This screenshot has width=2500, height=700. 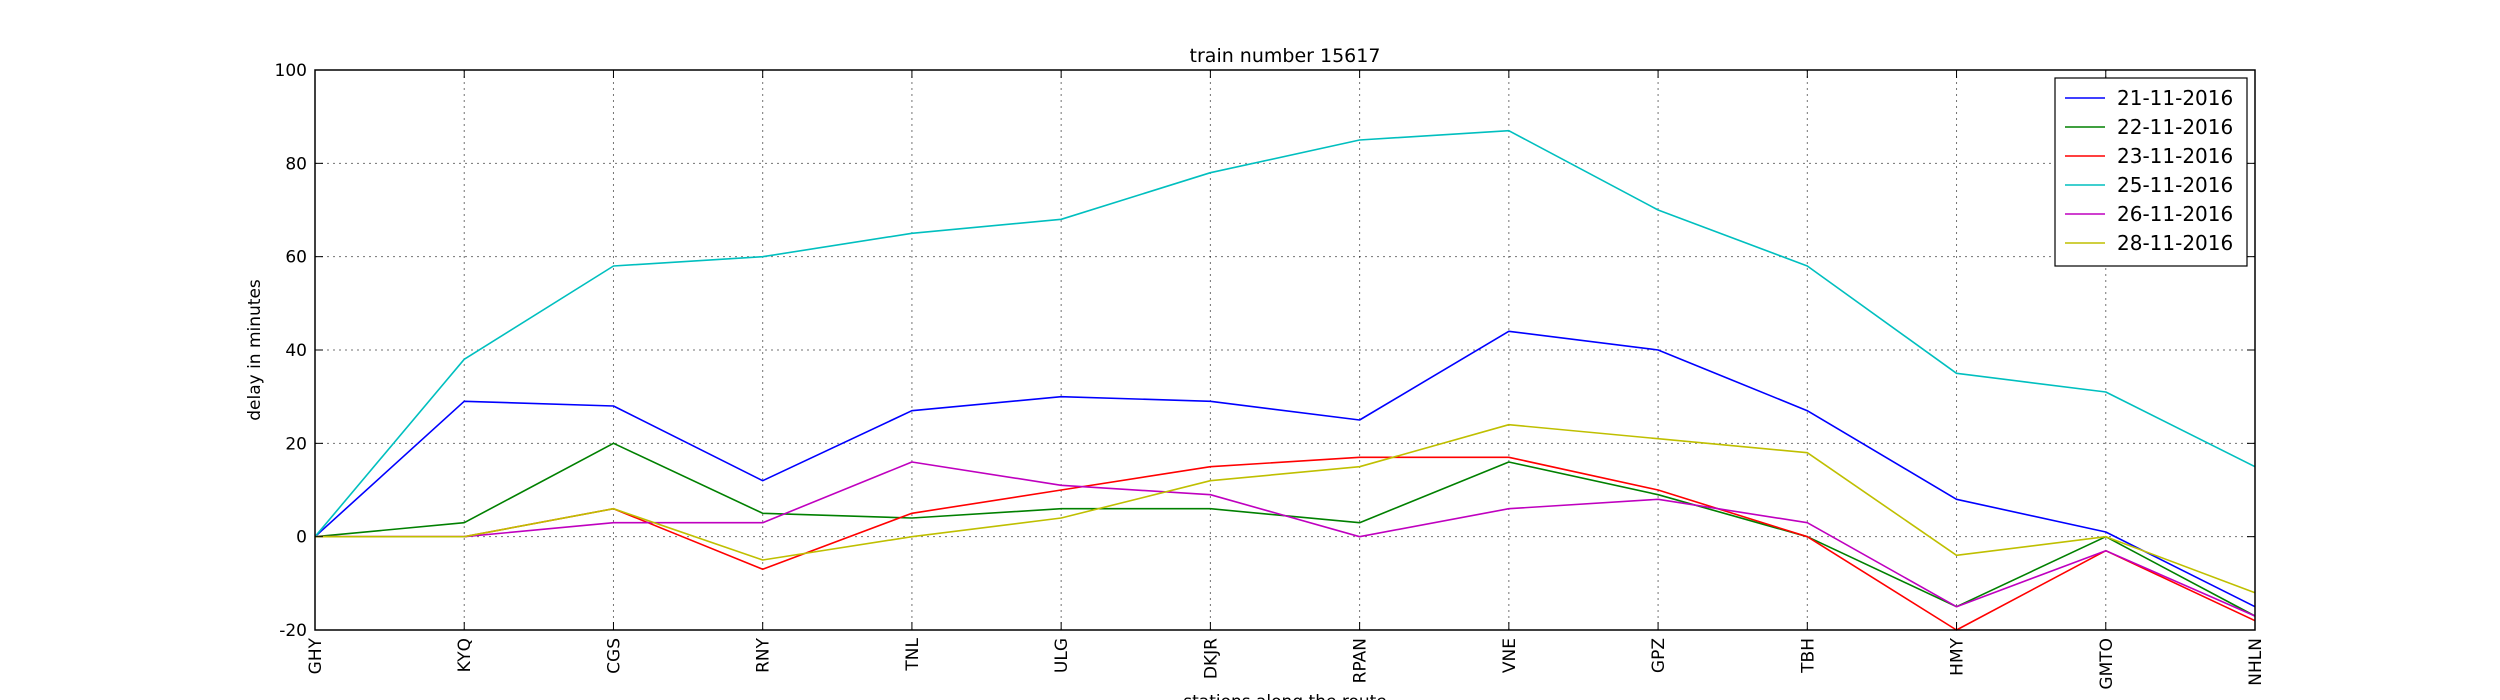 I want to click on x-tick-label: KYQ, so click(x=465, y=655).